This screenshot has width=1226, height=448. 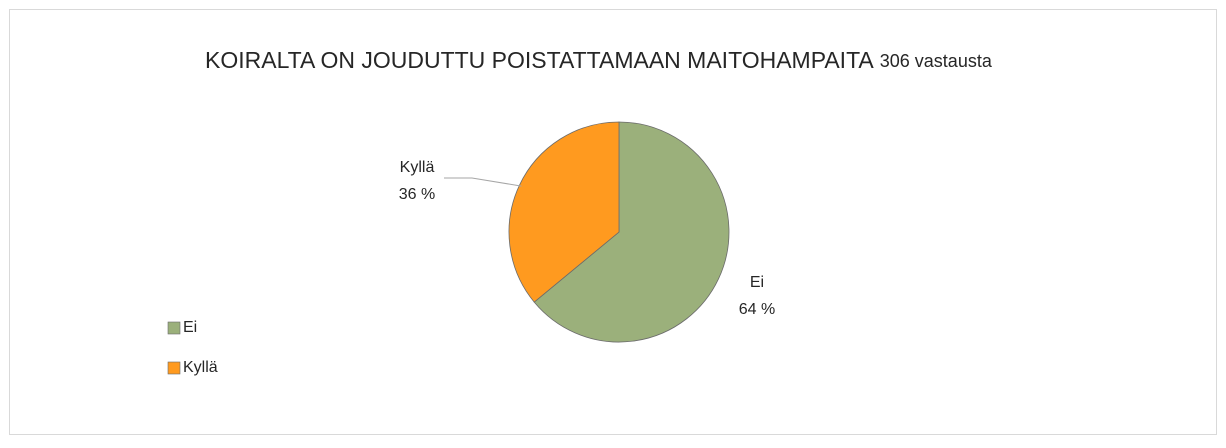 I want to click on data-label-category: Ei, so click(x=757, y=282).